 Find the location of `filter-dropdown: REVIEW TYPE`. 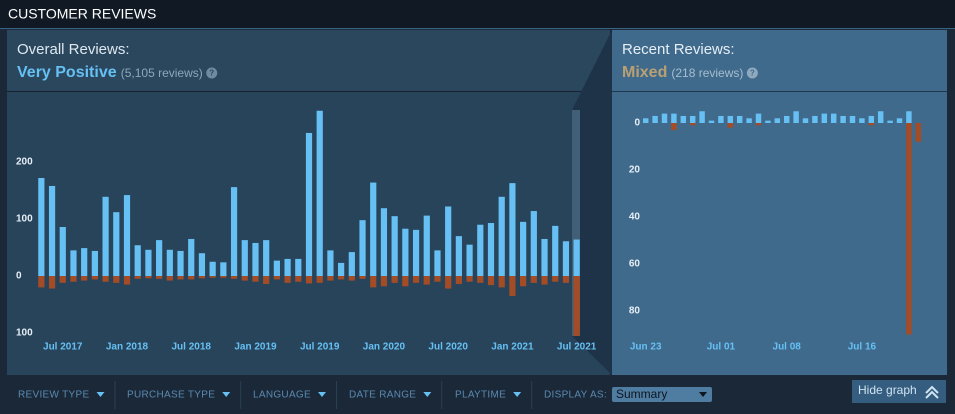

filter-dropdown: REVIEW TYPE is located at coordinates (53, 395).